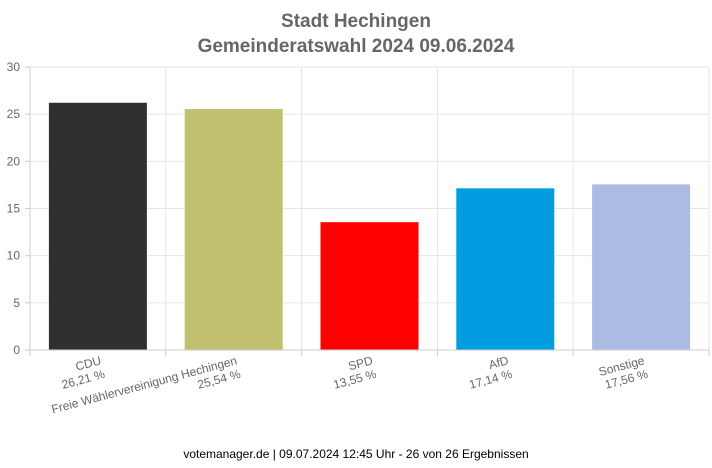 This screenshot has height=468, width=712. What do you see at coordinates (14, 114) in the screenshot?
I see `y-tick-label: 25` at bounding box center [14, 114].